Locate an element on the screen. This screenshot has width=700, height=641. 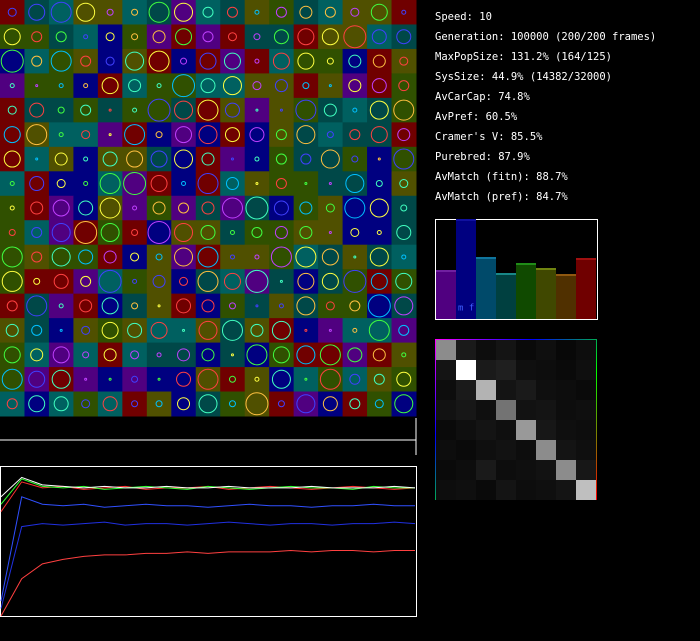
histogram-frame is located at coordinates (516, 269).